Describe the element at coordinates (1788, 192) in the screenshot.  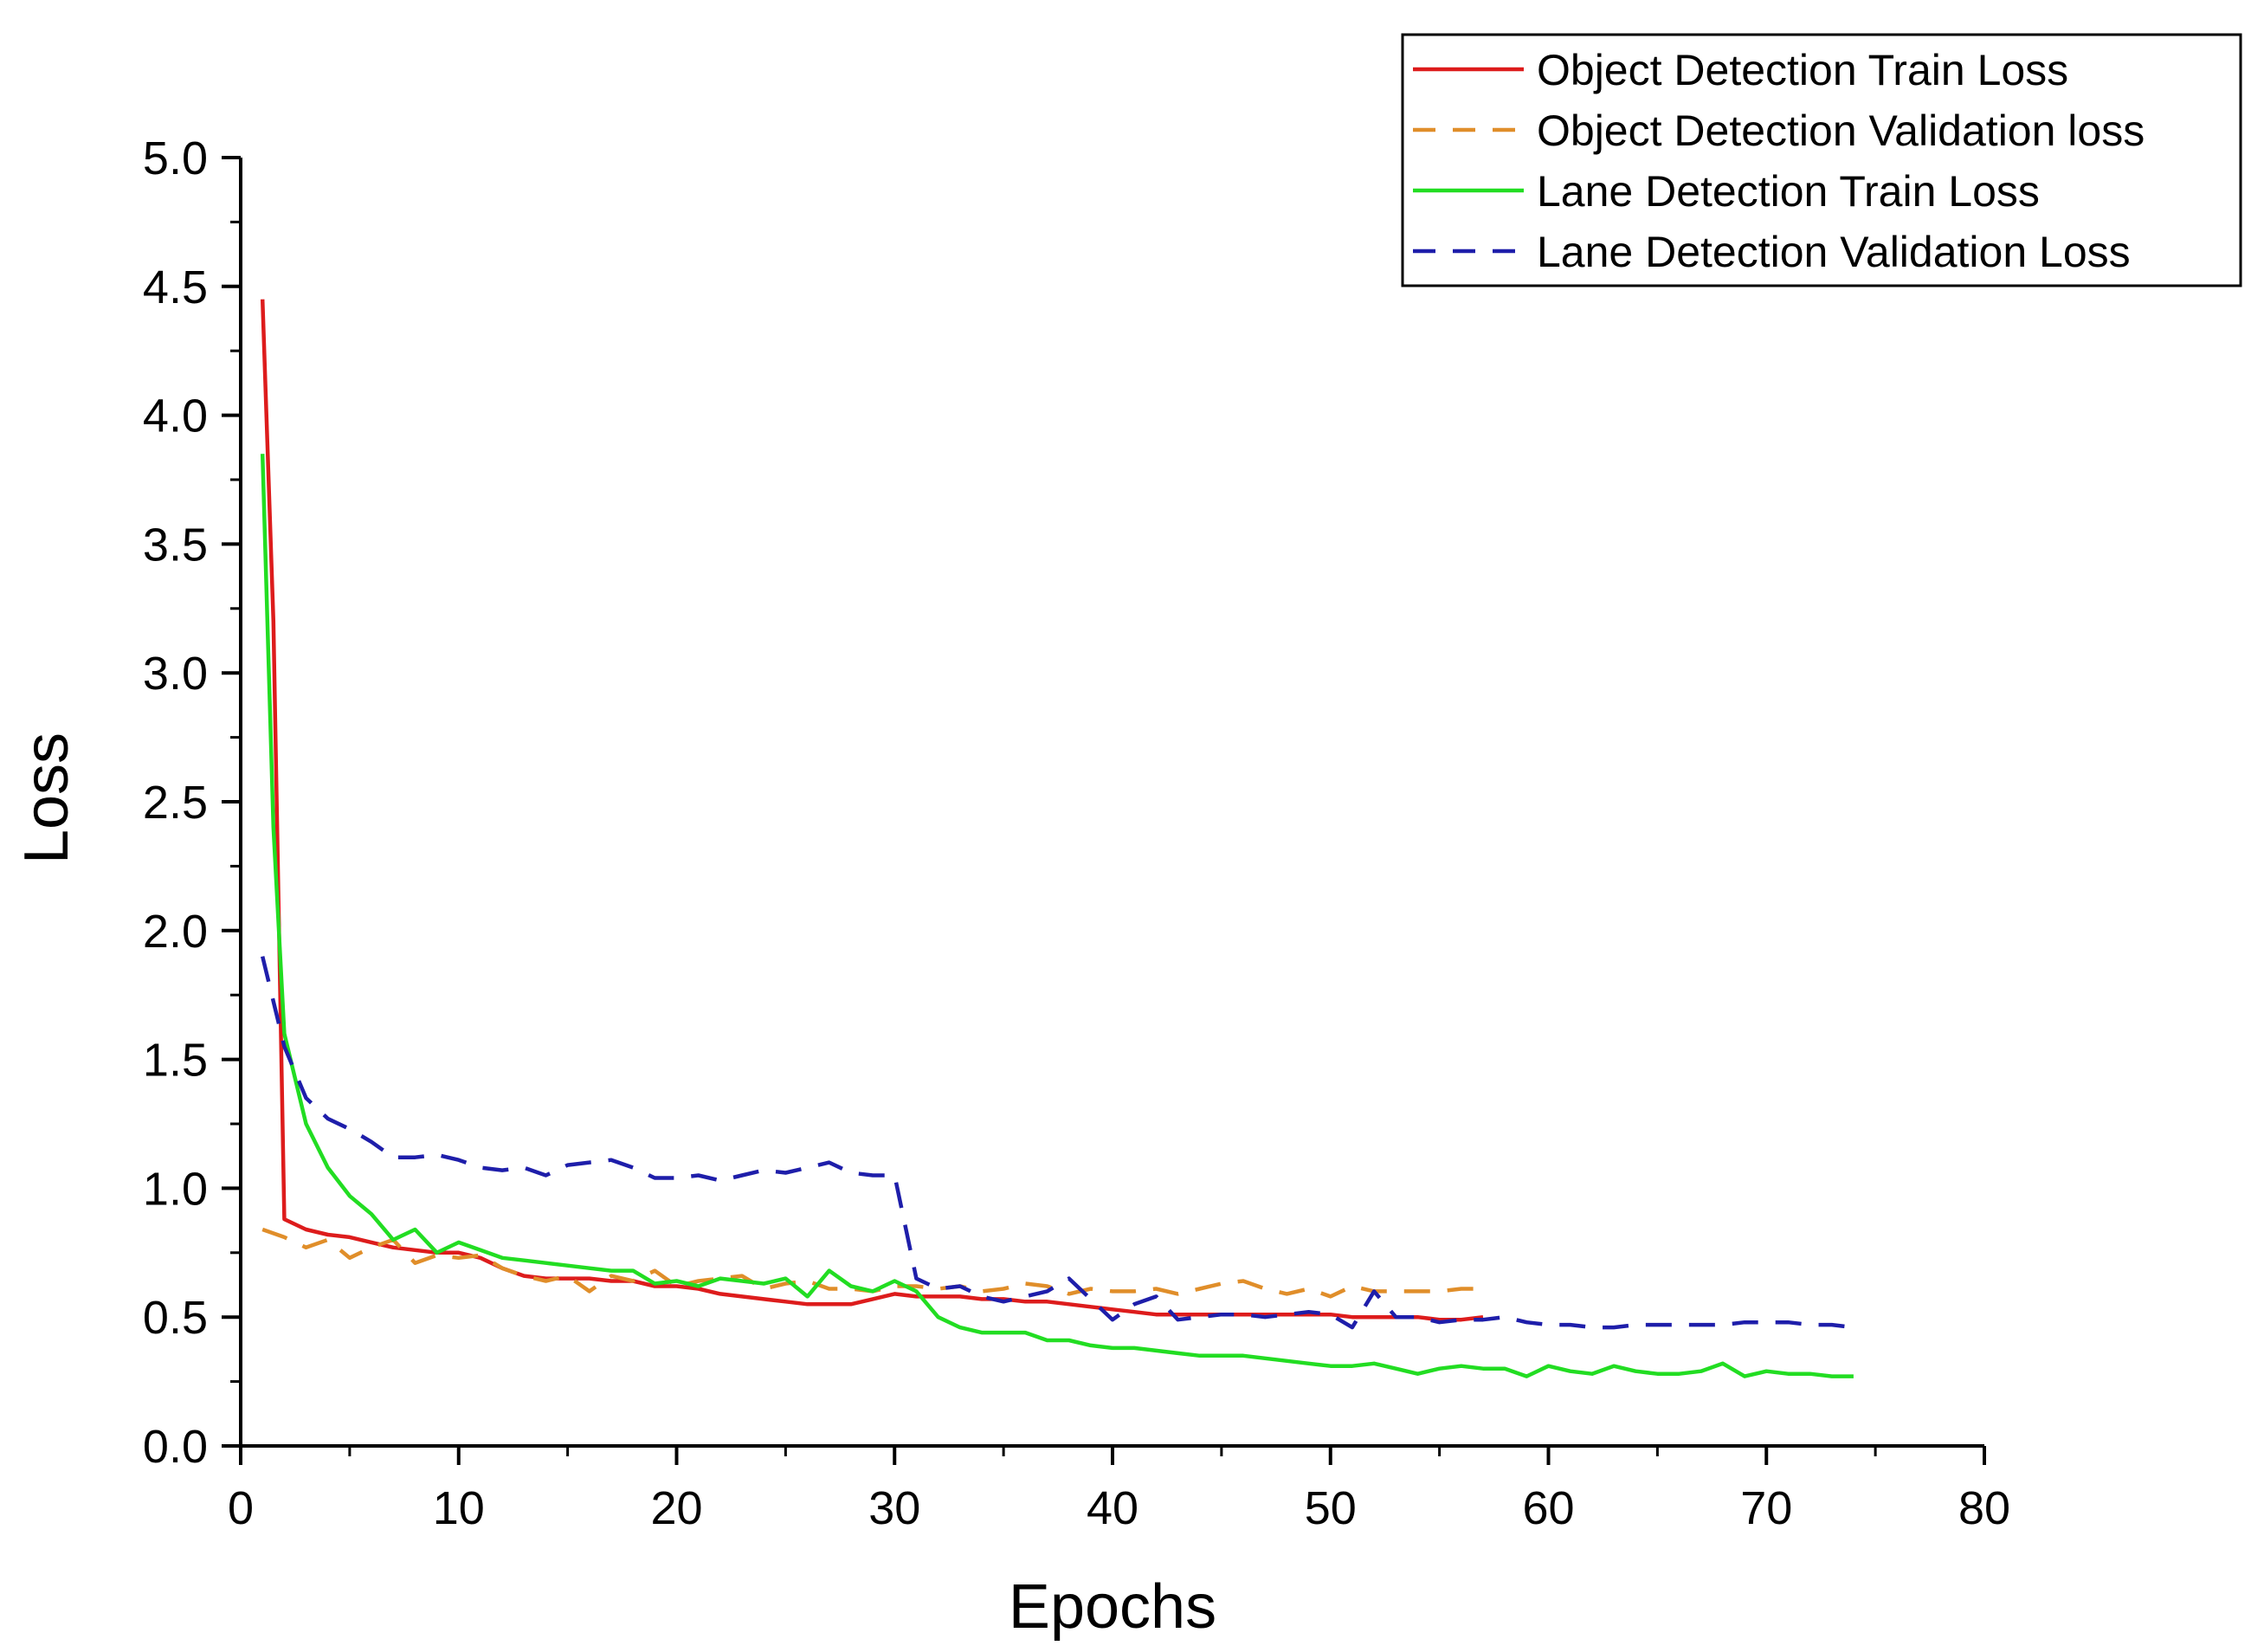
I see `legend-label-3: Lane Detection Train Loss` at that location.